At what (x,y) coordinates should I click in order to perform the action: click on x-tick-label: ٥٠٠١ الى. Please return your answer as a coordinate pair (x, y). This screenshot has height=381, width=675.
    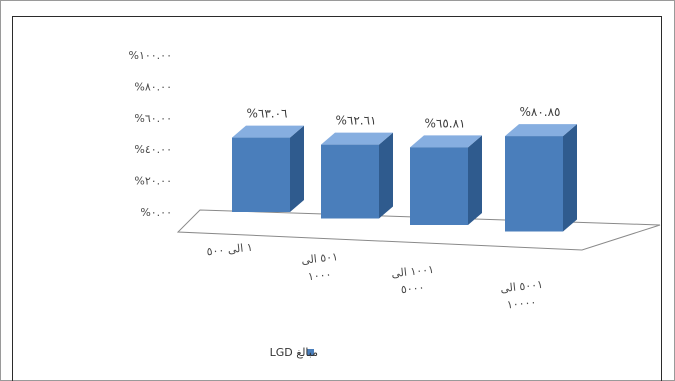
    Looking at the image, I should click on (522, 286).